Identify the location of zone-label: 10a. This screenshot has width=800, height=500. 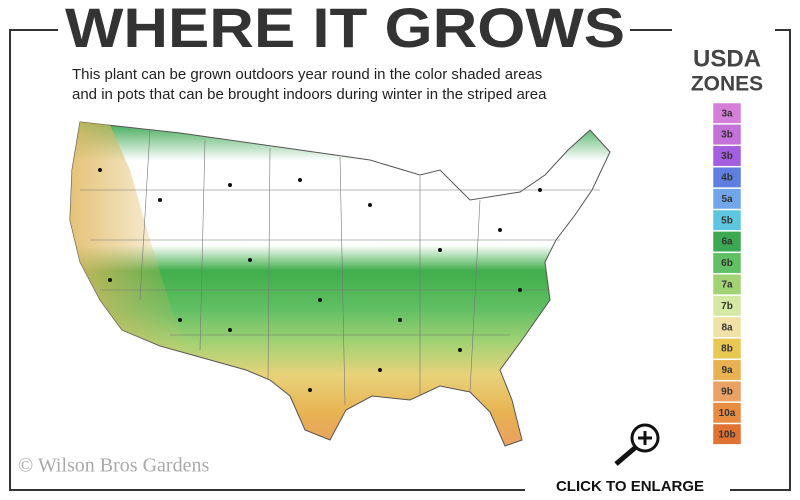
(727, 413).